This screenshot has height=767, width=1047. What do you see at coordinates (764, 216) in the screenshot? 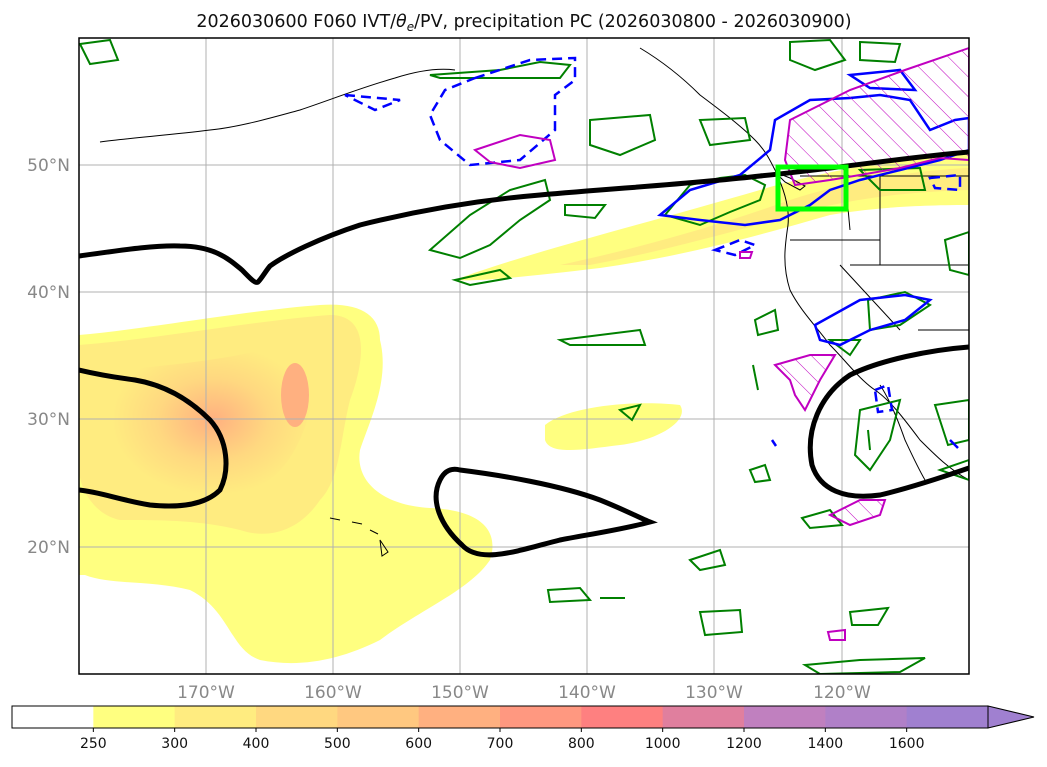
I see `ivt-river-inner` at bounding box center [764, 216].